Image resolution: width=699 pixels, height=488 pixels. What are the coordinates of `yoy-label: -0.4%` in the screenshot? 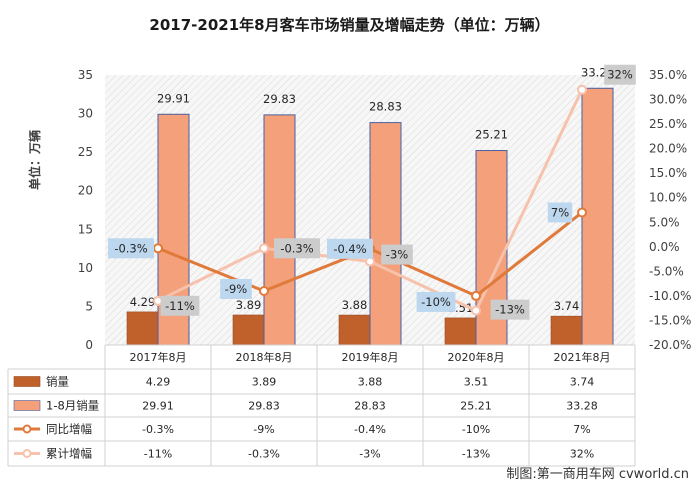 It's located at (349, 249).